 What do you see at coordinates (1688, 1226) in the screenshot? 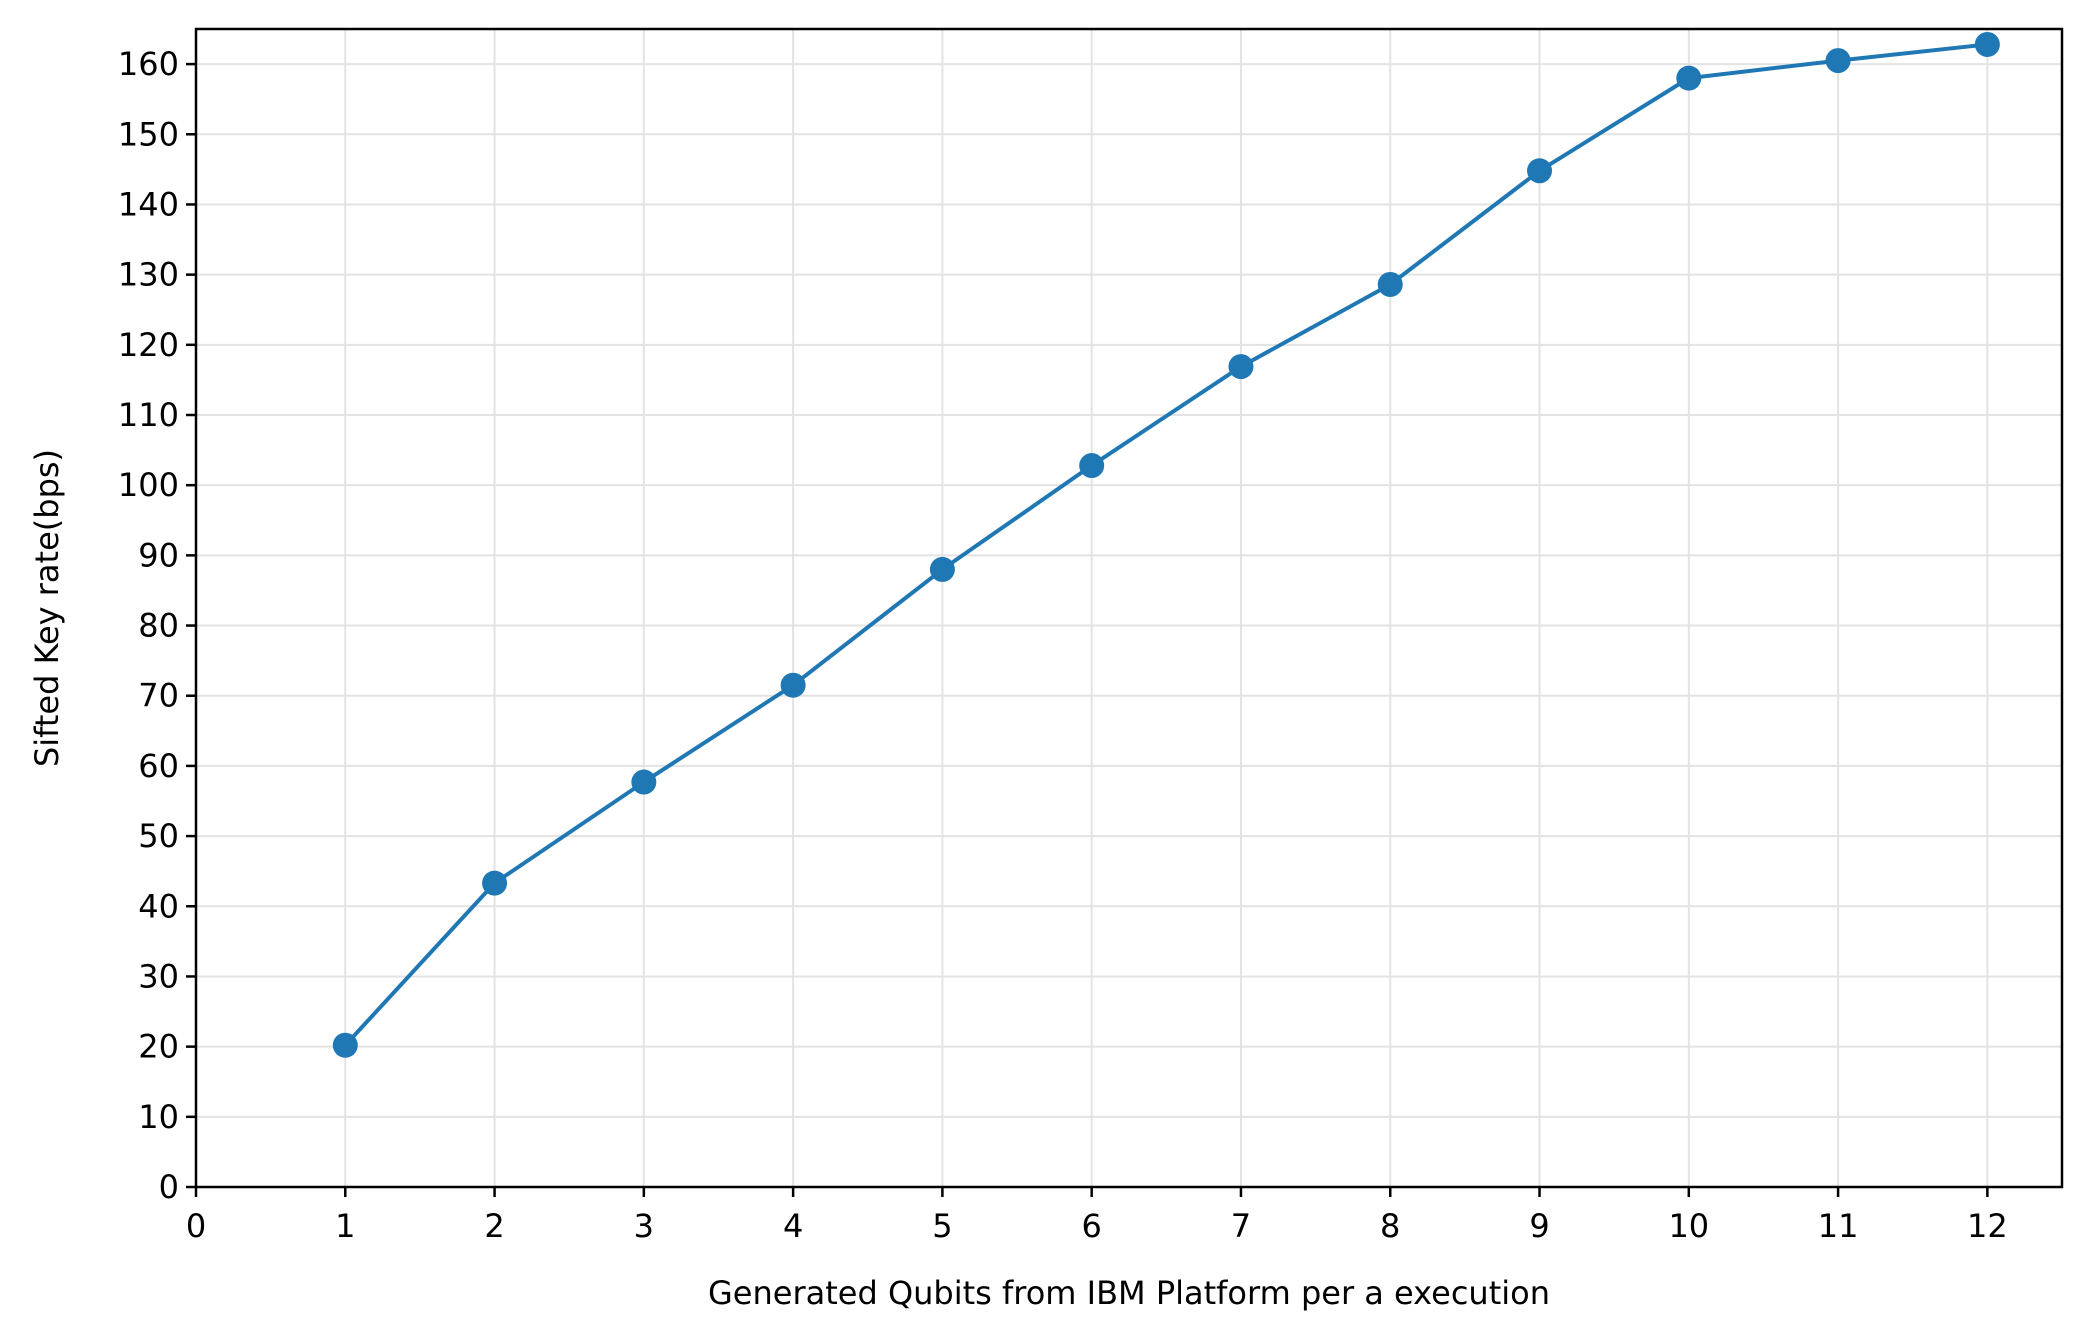
I see `x-tick-label: 10` at bounding box center [1688, 1226].